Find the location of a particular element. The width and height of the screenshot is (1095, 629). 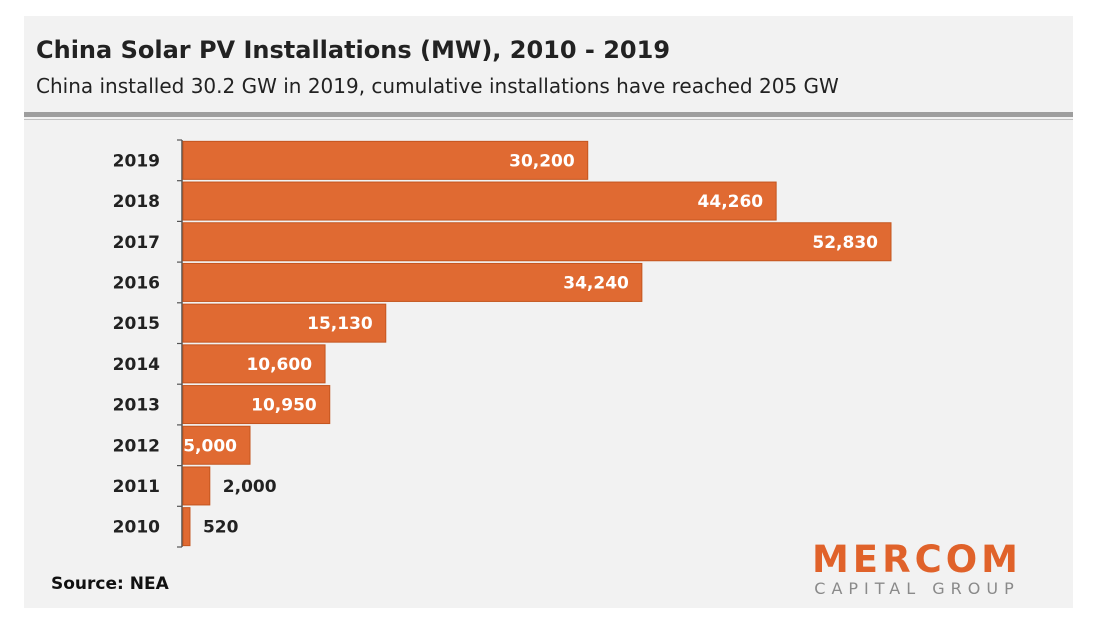

y-tick-label: 2011 is located at coordinates (136, 487).